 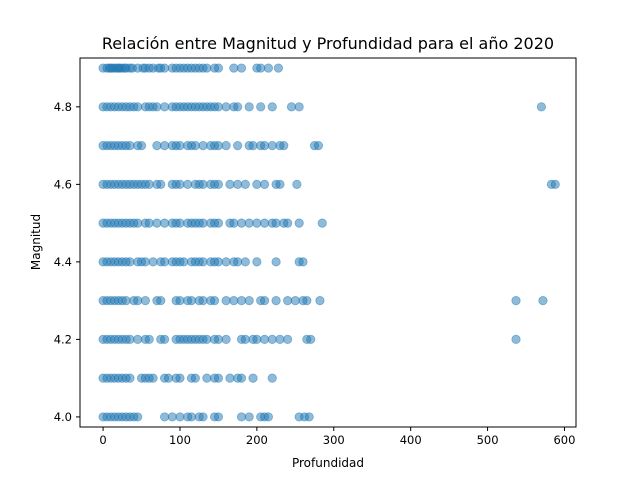 What do you see at coordinates (63, 107) in the screenshot?
I see `y-tick-label: 4.8` at bounding box center [63, 107].